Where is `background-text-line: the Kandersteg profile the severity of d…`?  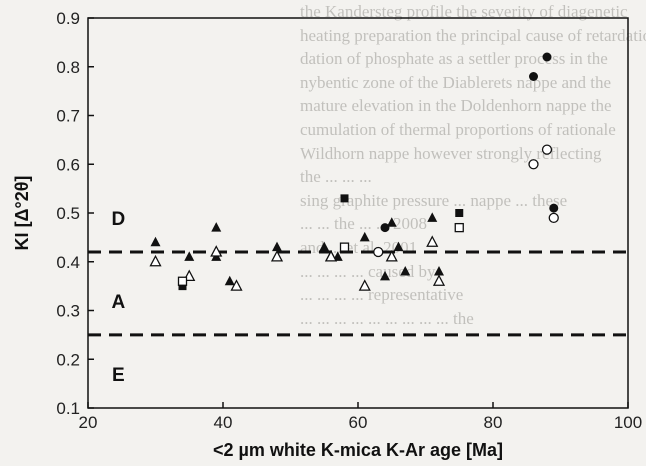
background-text-line: the Kandersteg profile the severity of d… is located at coordinates (464, 11).